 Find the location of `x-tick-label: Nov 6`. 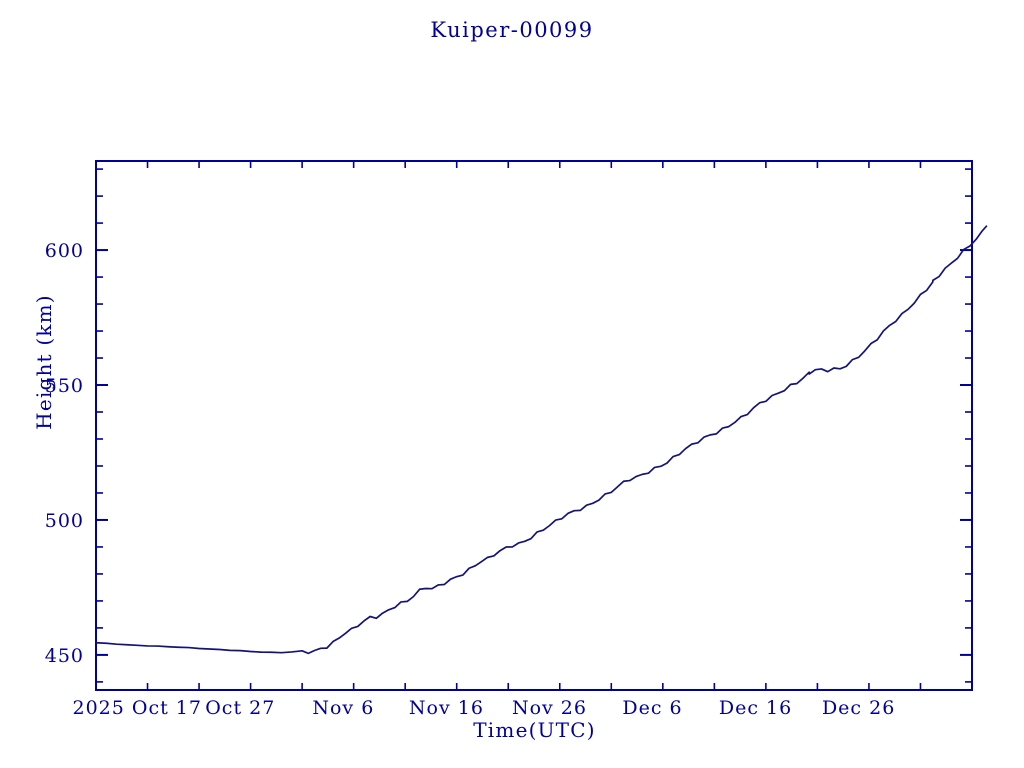

x-tick-label: Nov 6 is located at coordinates (343, 708).